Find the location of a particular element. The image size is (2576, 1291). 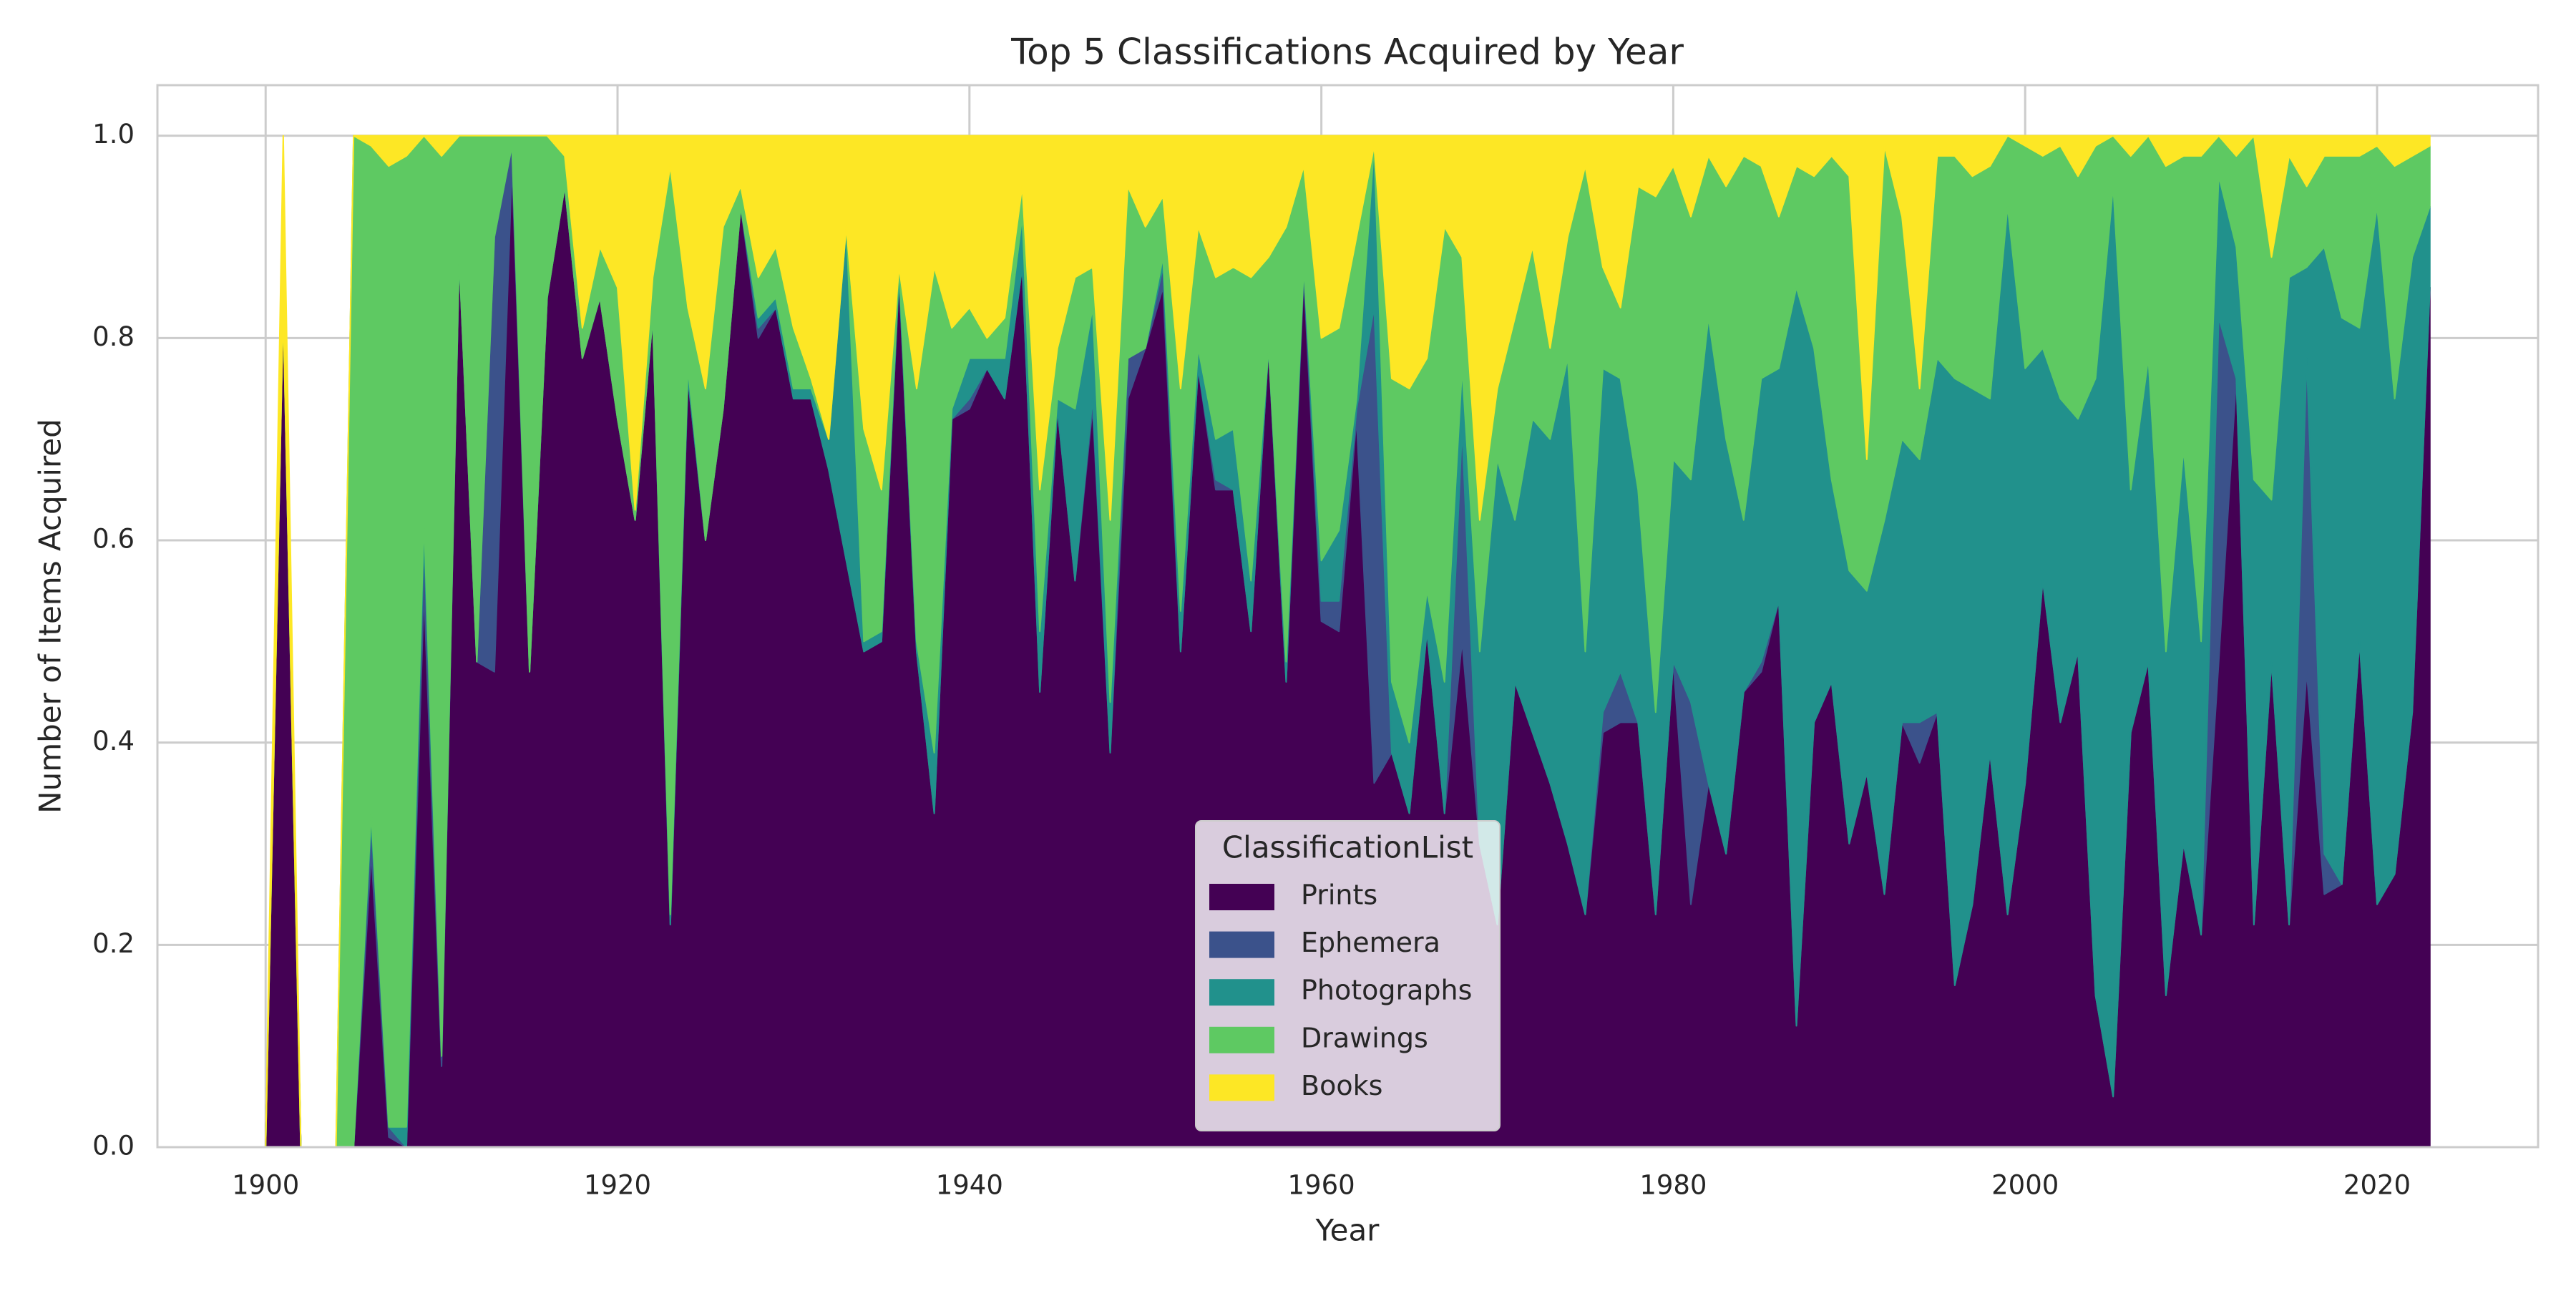

legend-label: Prints is located at coordinates (1339, 895).